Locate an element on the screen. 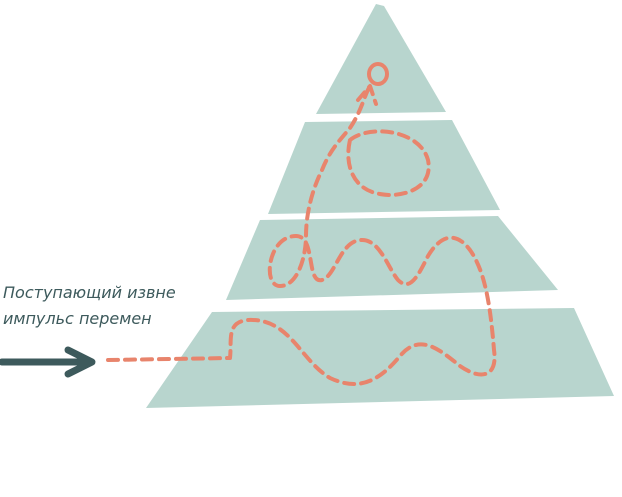  arrow-head is located at coordinates (367, 95).